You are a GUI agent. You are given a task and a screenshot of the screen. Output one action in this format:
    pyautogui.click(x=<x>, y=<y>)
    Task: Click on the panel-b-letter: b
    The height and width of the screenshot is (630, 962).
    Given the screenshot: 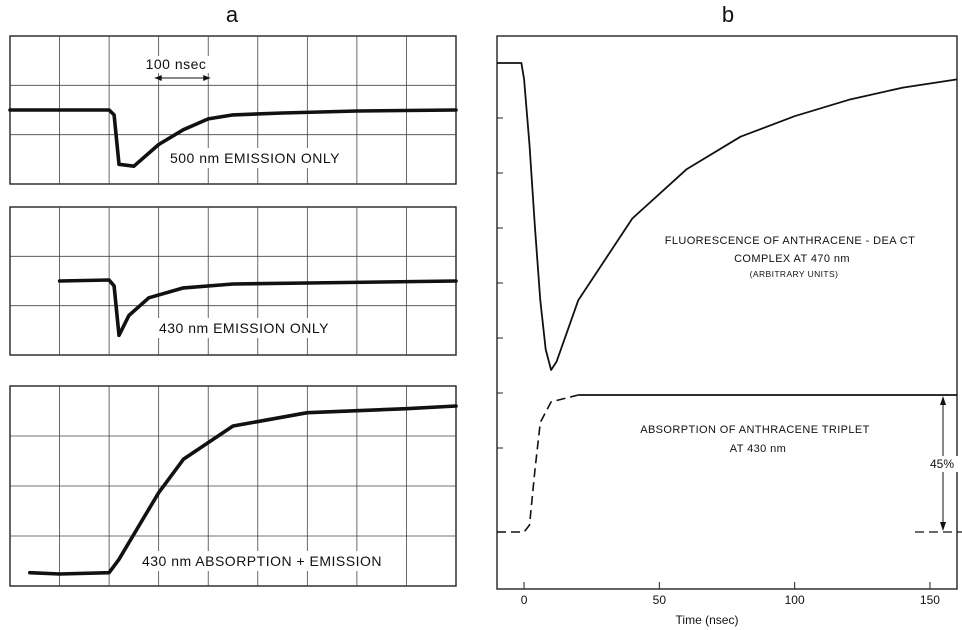 What is the action you would take?
    pyautogui.click(x=728, y=14)
    